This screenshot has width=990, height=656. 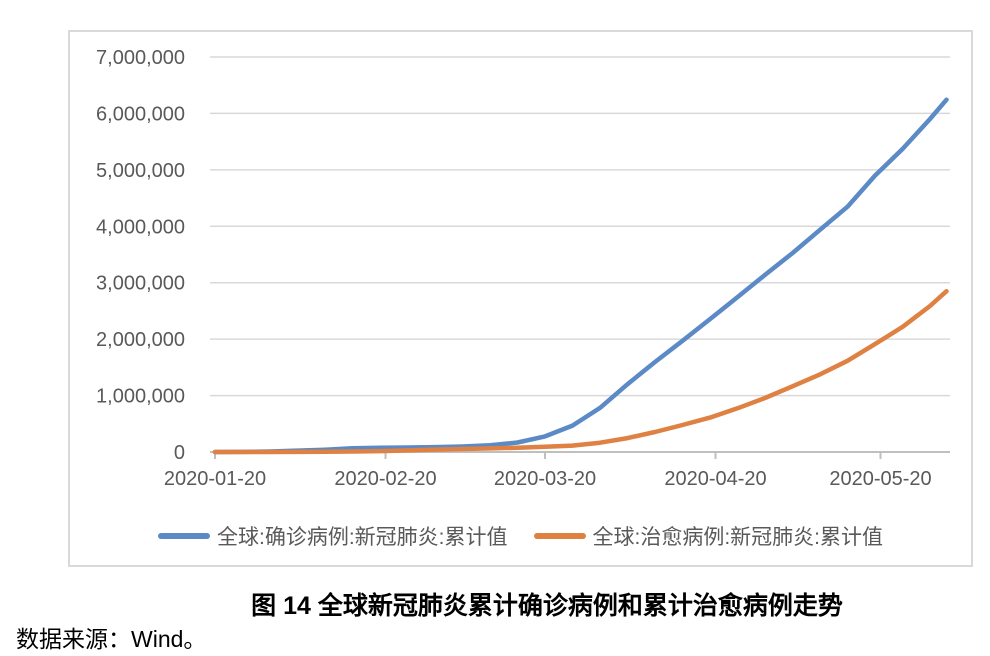 I want to click on data-source-note: 数据来源：Wind。, so click(x=111, y=639).